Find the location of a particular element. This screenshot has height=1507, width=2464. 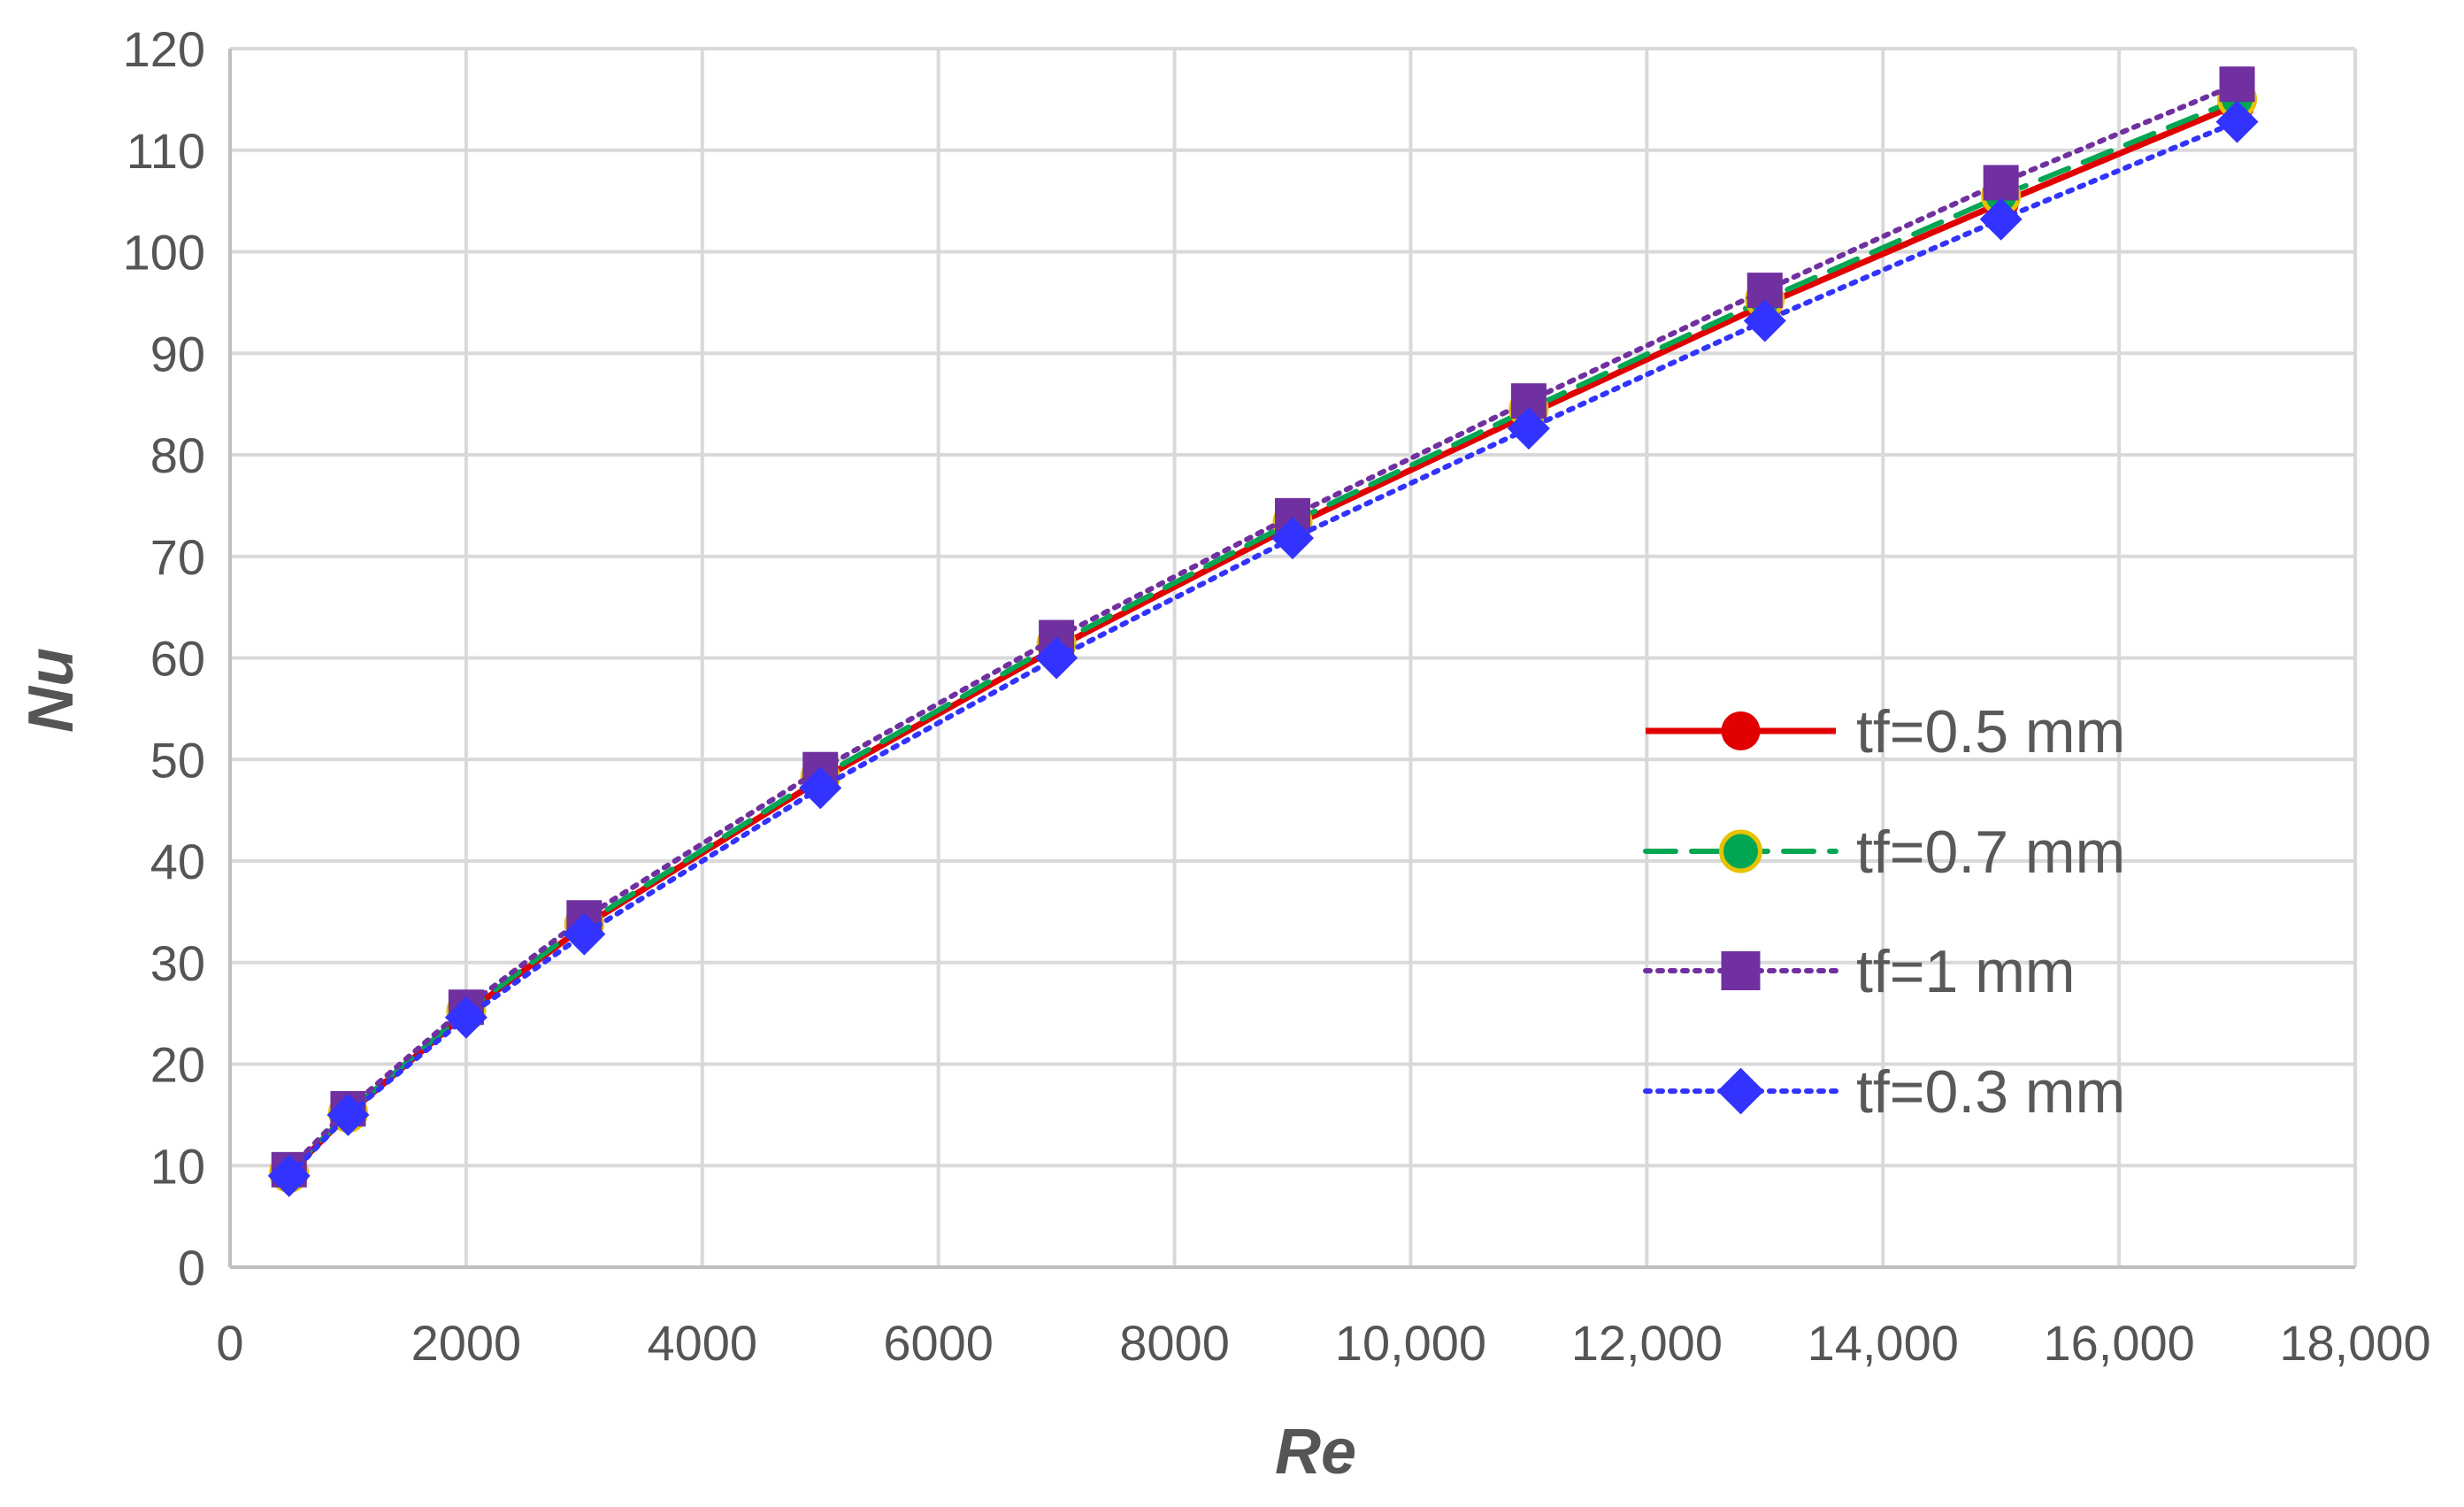

y-tick-label: 70 is located at coordinates (178, 557).